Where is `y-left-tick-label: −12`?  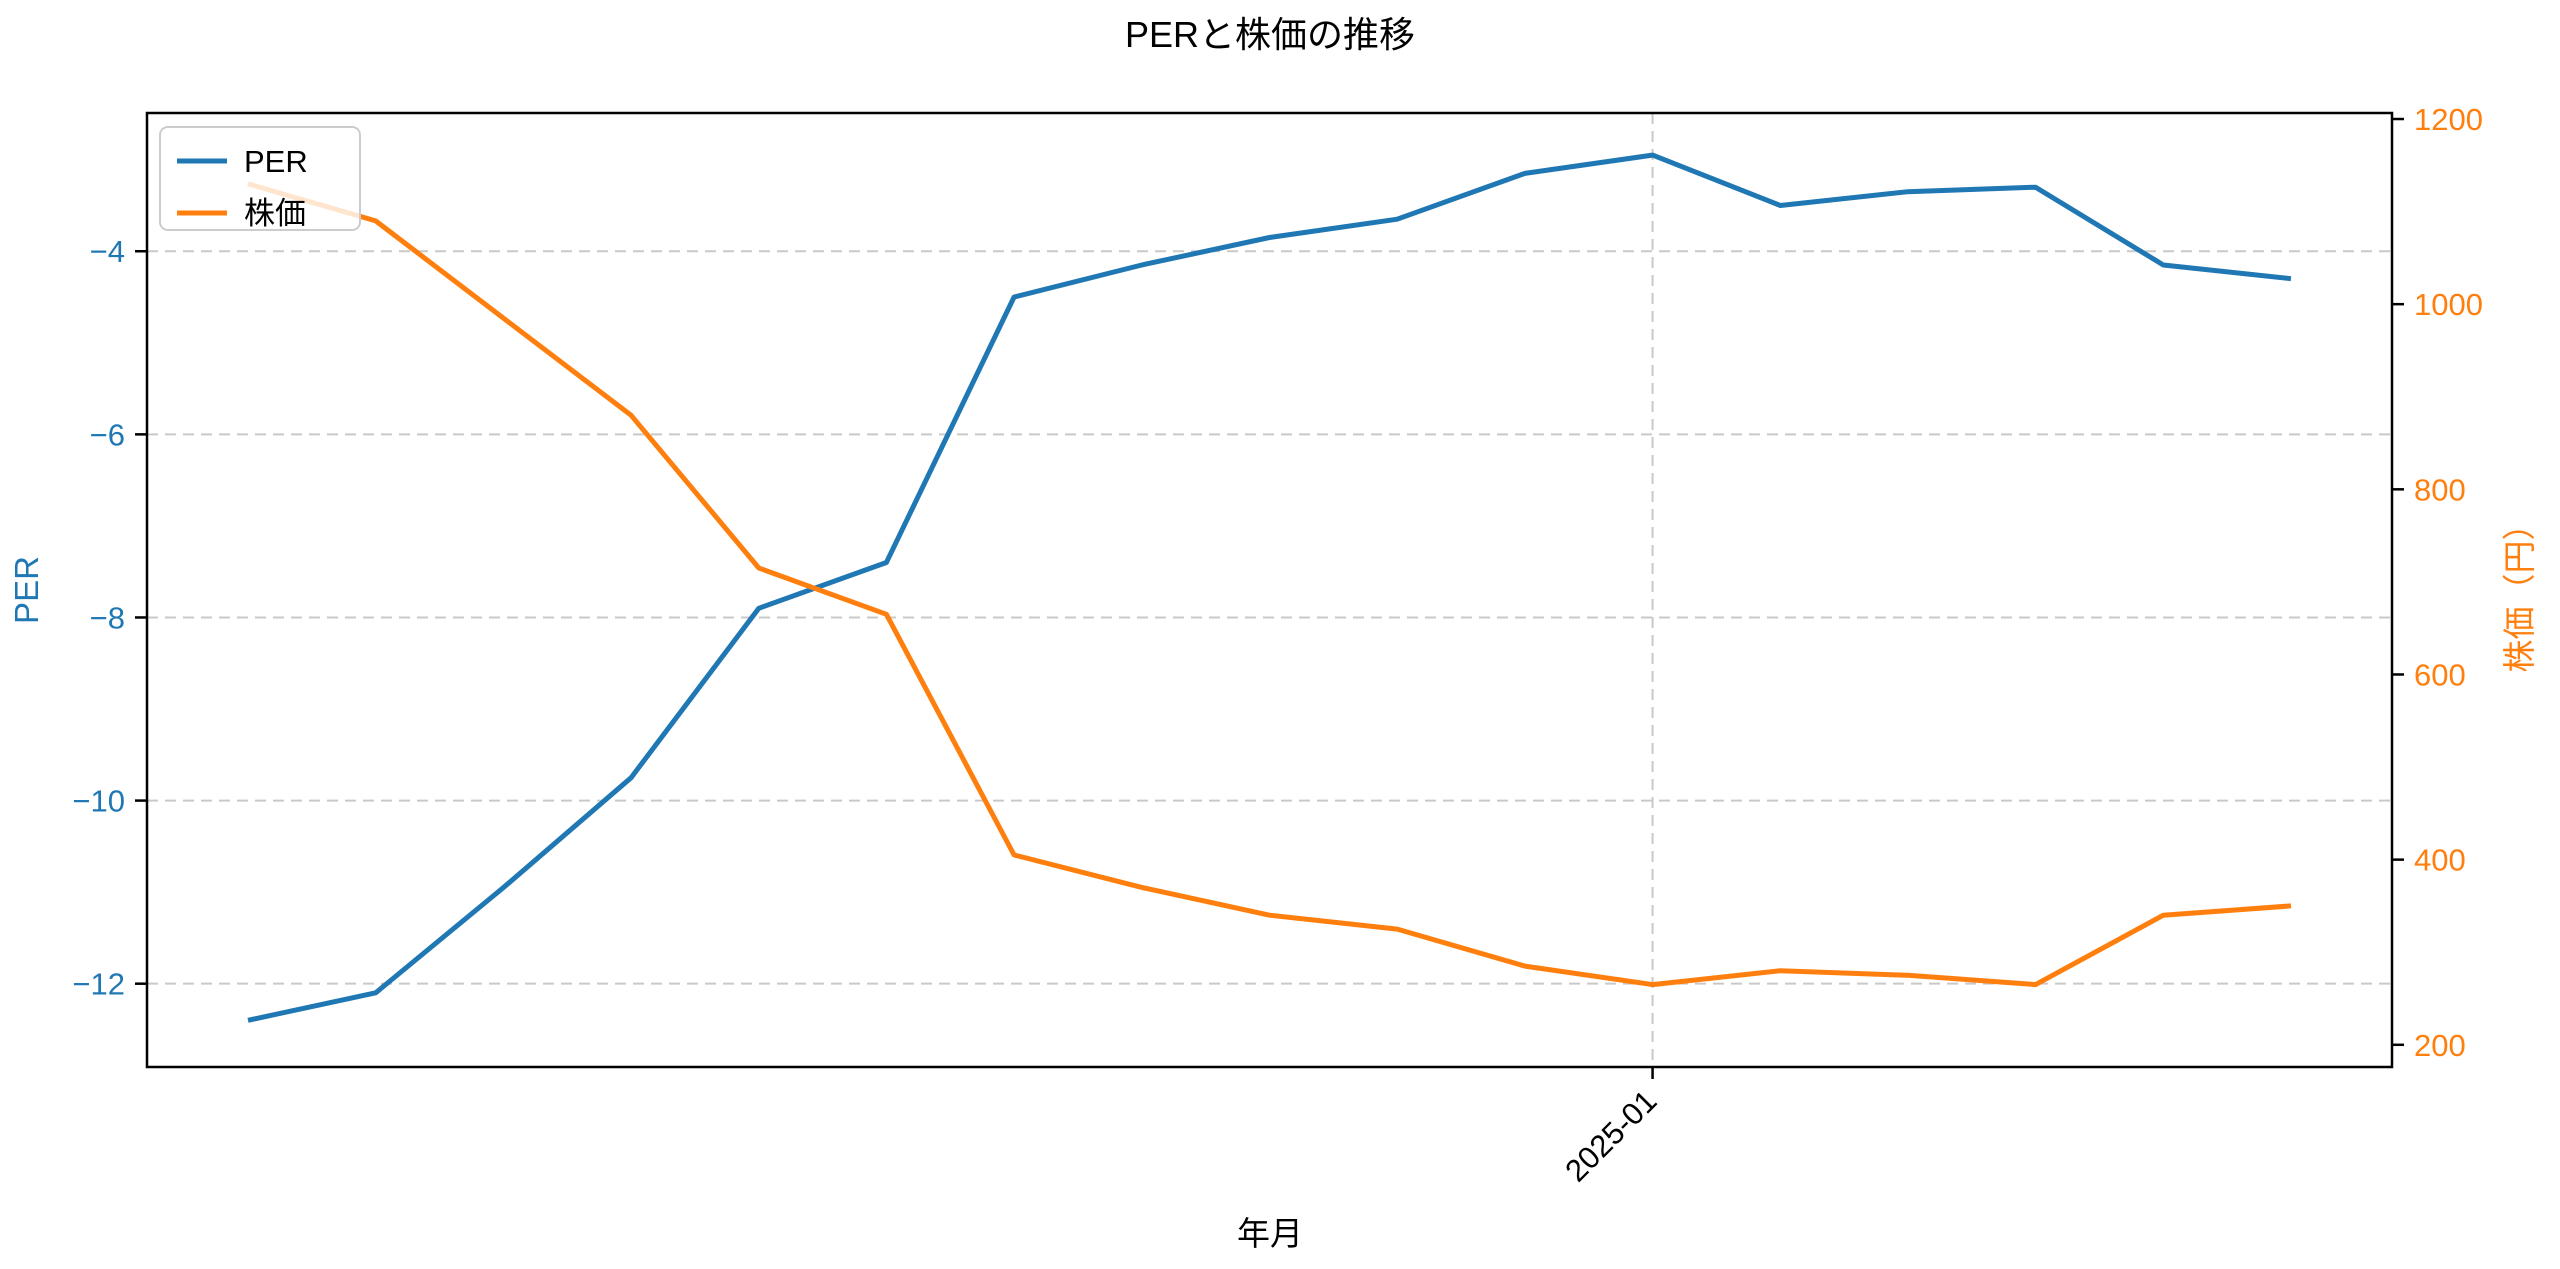 y-left-tick-label: −12 is located at coordinates (98, 984).